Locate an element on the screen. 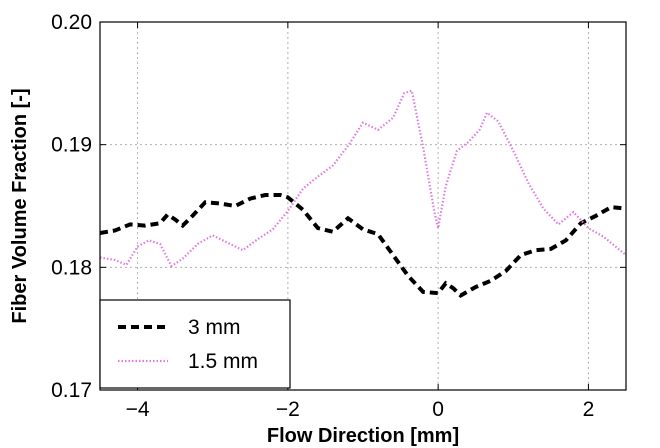  y-tick-label: 0.20 is located at coordinates (71, 22).